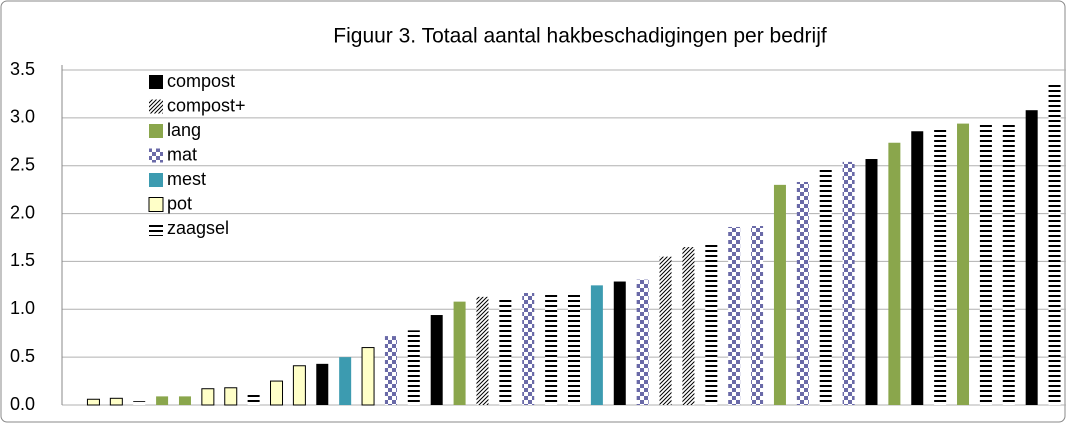 This screenshot has width=1066, height=423. I want to click on legend-label: pot, so click(179, 203).